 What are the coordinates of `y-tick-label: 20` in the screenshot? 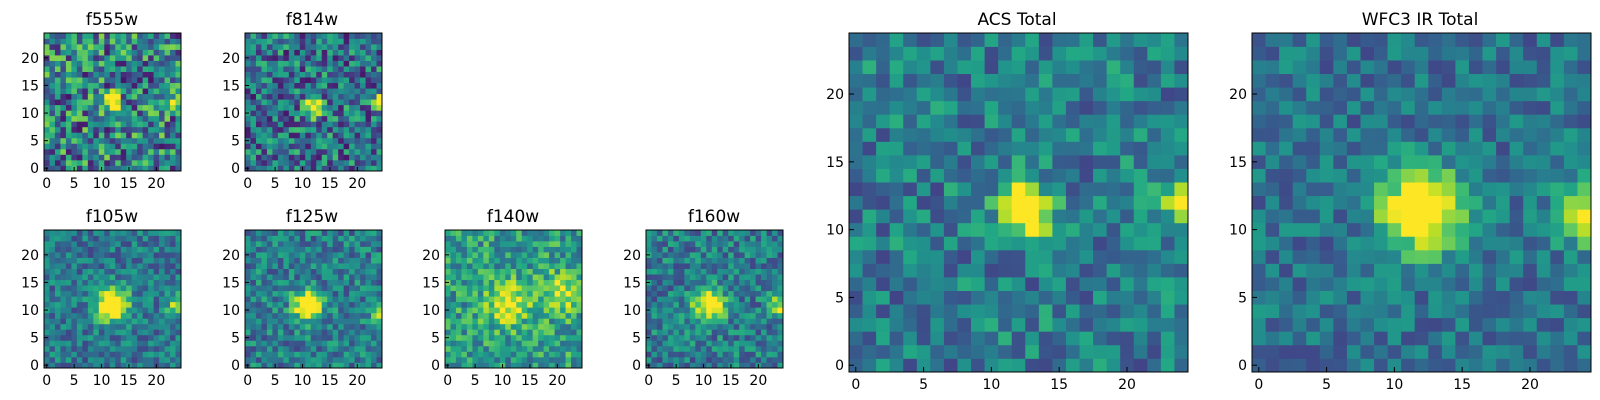 It's located at (632, 256).